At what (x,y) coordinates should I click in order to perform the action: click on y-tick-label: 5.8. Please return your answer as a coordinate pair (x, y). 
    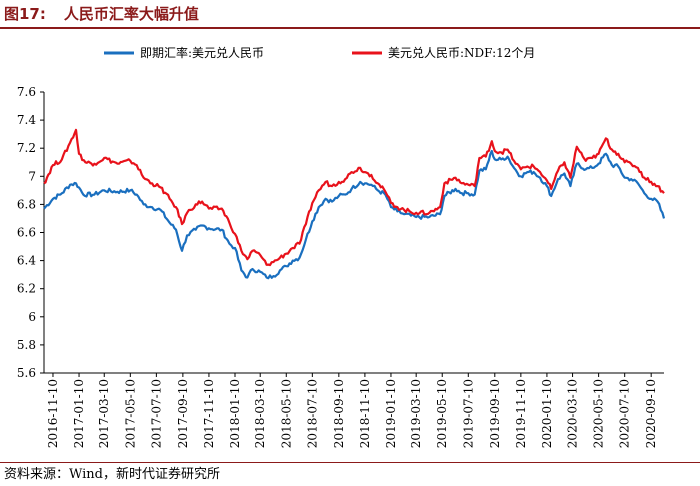
    Looking at the image, I should click on (26, 345).